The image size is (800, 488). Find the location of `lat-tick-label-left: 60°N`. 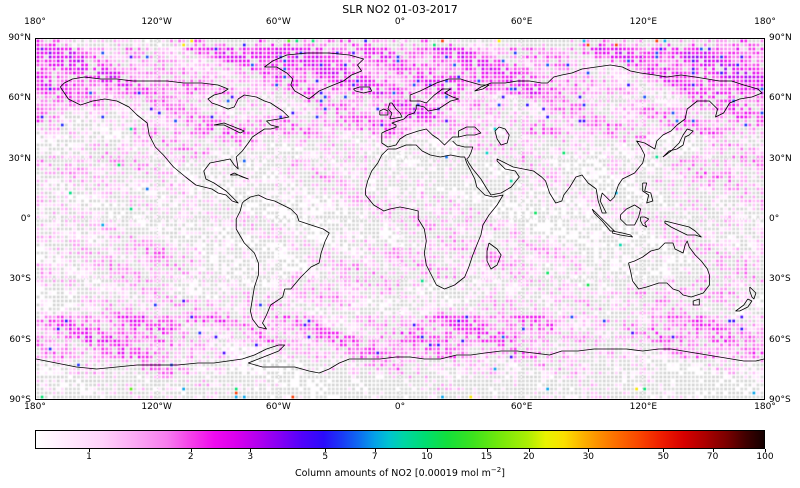

lat-tick-label-left: 60°N is located at coordinates (19, 98).